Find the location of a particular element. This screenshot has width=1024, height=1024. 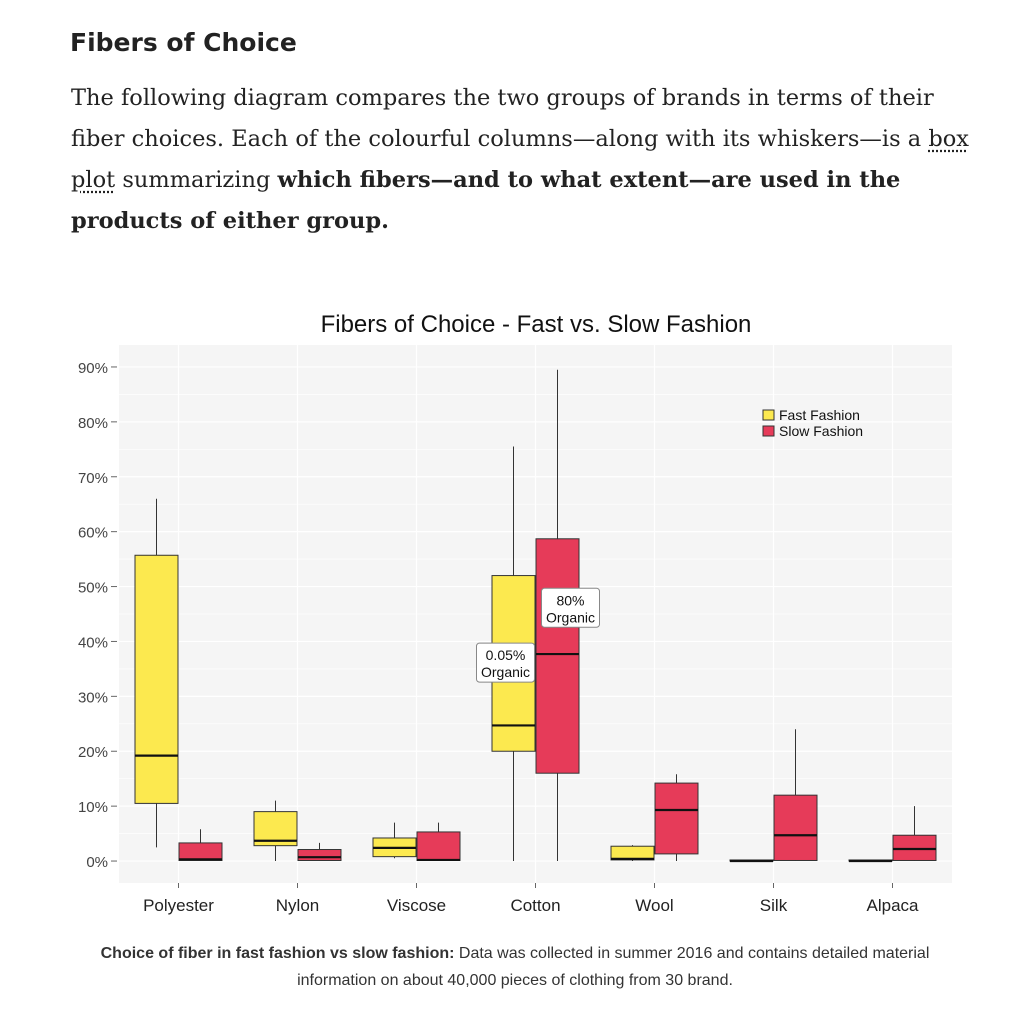

x-tick-label: Cotton is located at coordinates (535, 905).